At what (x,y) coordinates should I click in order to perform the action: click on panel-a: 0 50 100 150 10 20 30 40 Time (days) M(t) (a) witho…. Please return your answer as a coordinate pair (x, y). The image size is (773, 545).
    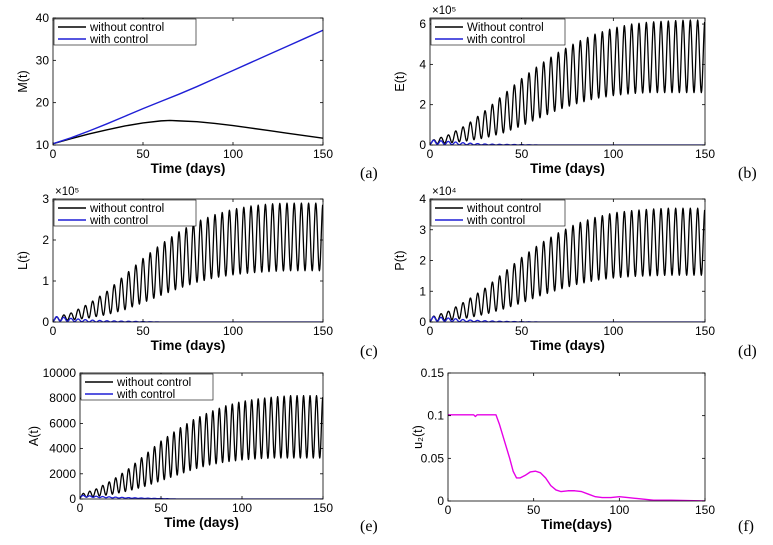
    Looking at the image, I should click on (197, 96).